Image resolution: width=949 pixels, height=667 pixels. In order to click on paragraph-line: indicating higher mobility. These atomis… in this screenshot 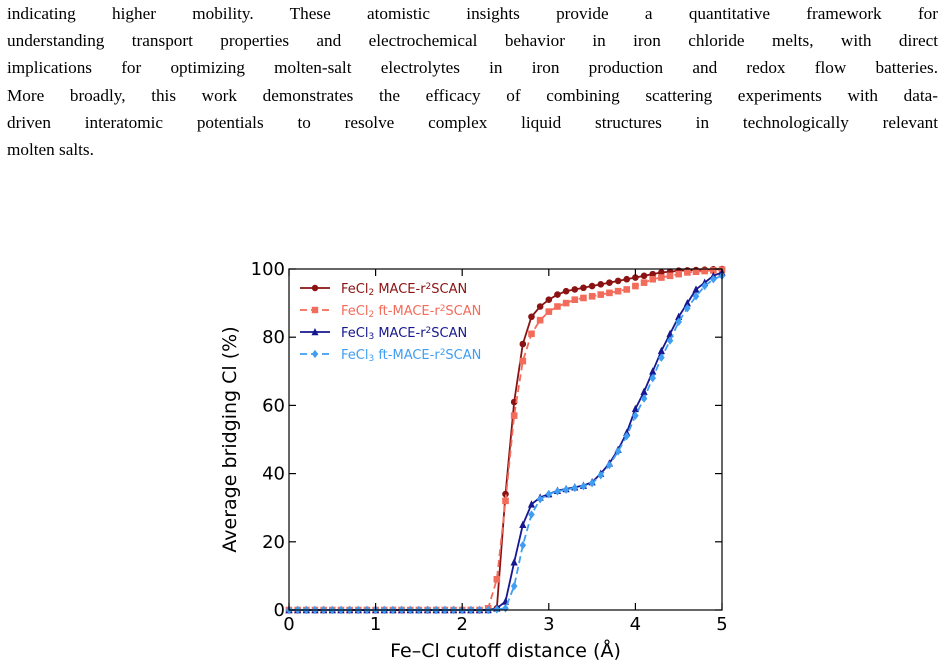, I will do `click(472, 13)`.